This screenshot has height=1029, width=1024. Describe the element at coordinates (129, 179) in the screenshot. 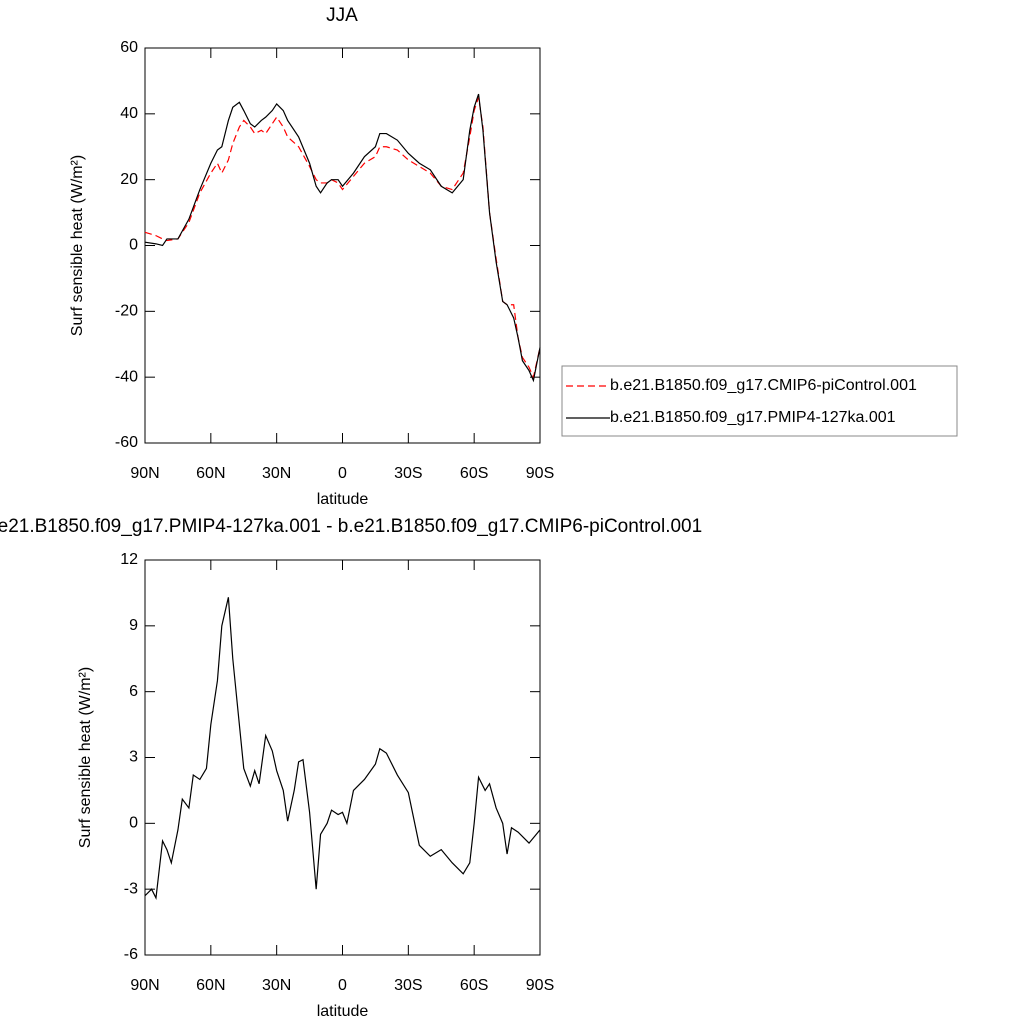

I see `y-tick-label: 20` at that location.